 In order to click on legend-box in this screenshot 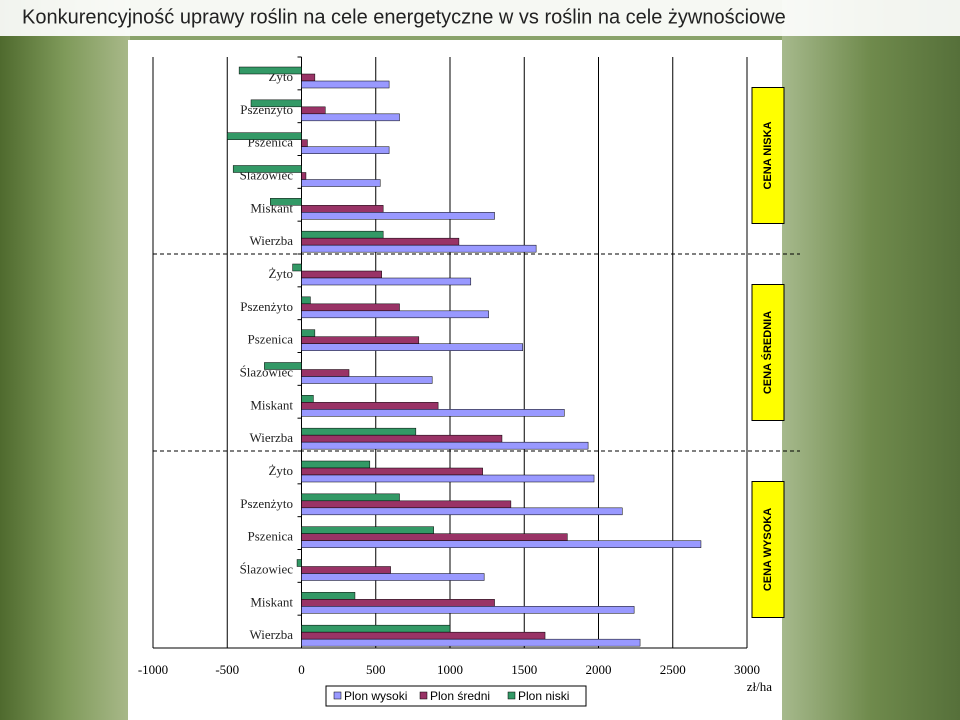, I will do `click(456, 696)`.